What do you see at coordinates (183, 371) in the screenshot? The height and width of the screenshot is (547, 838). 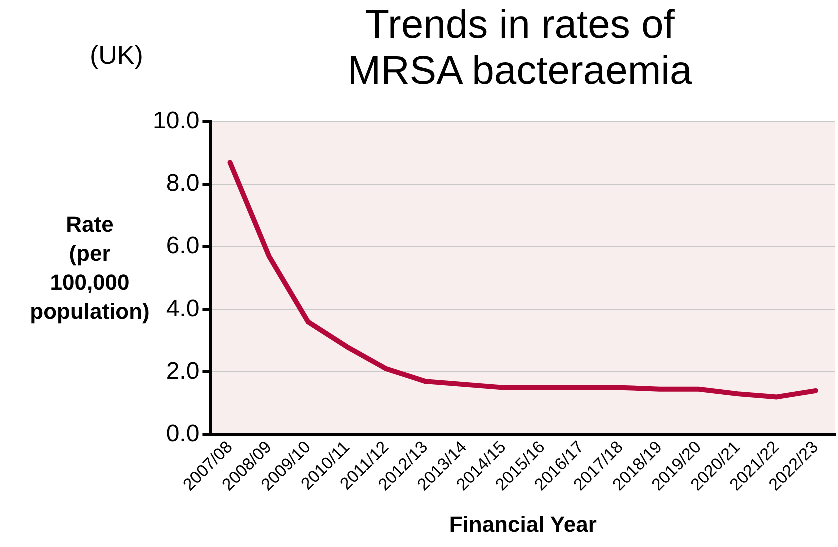 I see `y-tick-label: 2.0` at bounding box center [183, 371].